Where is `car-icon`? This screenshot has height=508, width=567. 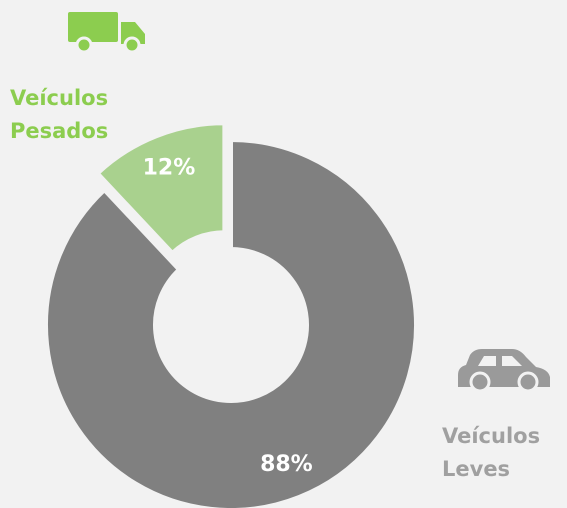 car-icon is located at coordinates (504, 371).